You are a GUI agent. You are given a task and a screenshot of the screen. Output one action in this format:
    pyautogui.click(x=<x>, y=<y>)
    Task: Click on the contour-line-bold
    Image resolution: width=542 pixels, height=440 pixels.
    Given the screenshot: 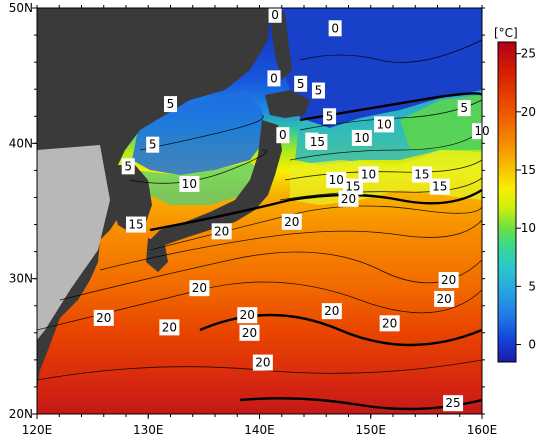 What is the action you would take?
    pyautogui.click(x=315, y=210)
    